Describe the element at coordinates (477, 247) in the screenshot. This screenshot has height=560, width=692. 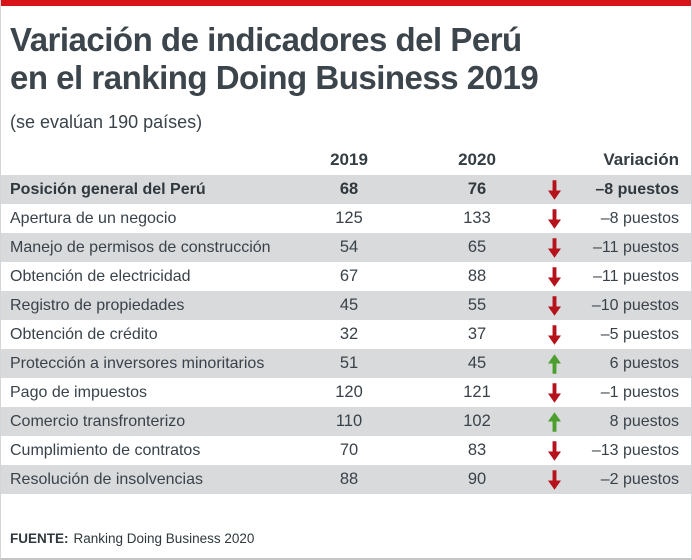
I see `value-2020: 65` at that location.